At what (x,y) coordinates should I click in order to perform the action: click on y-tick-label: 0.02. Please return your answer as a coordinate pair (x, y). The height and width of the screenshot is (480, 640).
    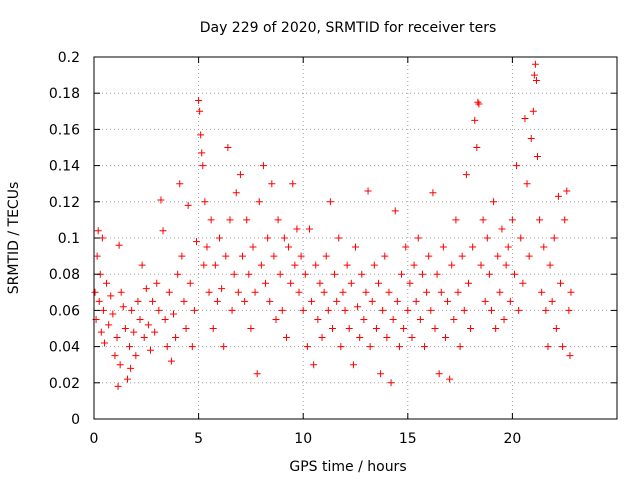
    Looking at the image, I should click on (64, 384).